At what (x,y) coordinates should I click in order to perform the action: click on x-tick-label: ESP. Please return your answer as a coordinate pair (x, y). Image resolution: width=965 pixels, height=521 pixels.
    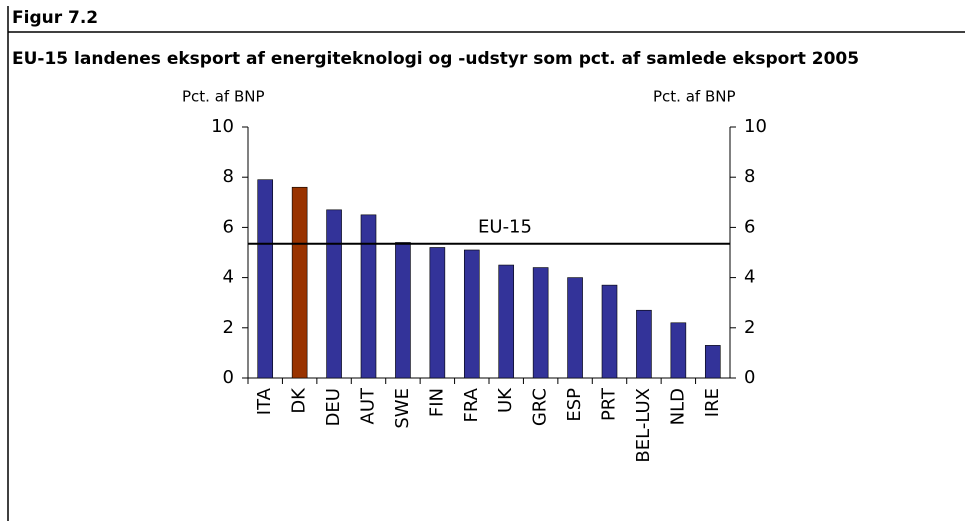
    Looking at the image, I should click on (574, 405).